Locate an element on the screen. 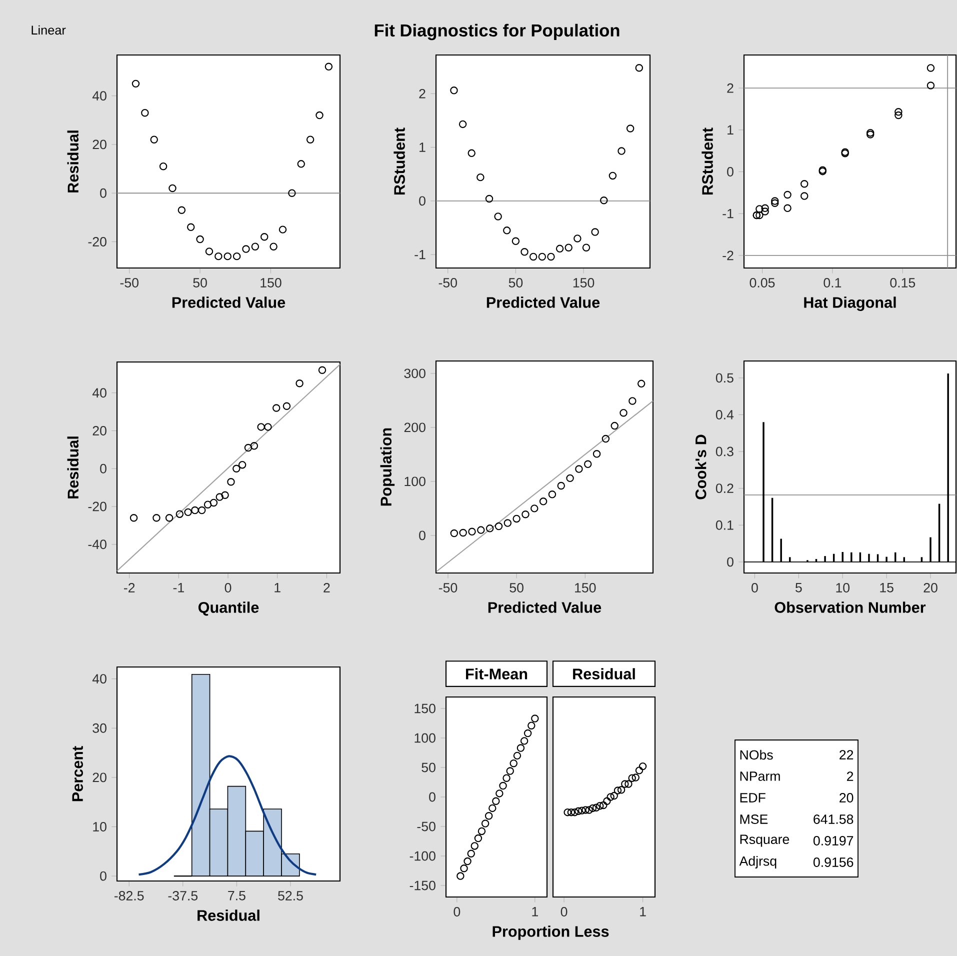 The width and height of the screenshot is (957, 956). data-label: 22 is located at coordinates (847, 755).